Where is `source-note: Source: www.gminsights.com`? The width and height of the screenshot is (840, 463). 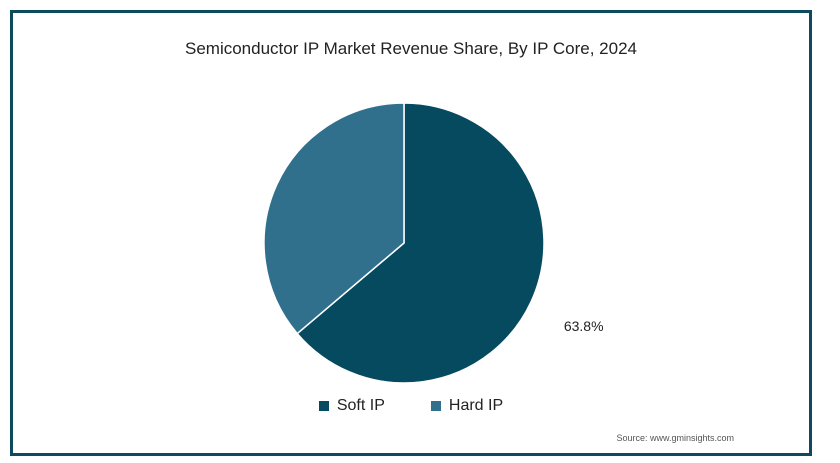
source-note: Source: www.gminsights.com is located at coordinates (675, 438).